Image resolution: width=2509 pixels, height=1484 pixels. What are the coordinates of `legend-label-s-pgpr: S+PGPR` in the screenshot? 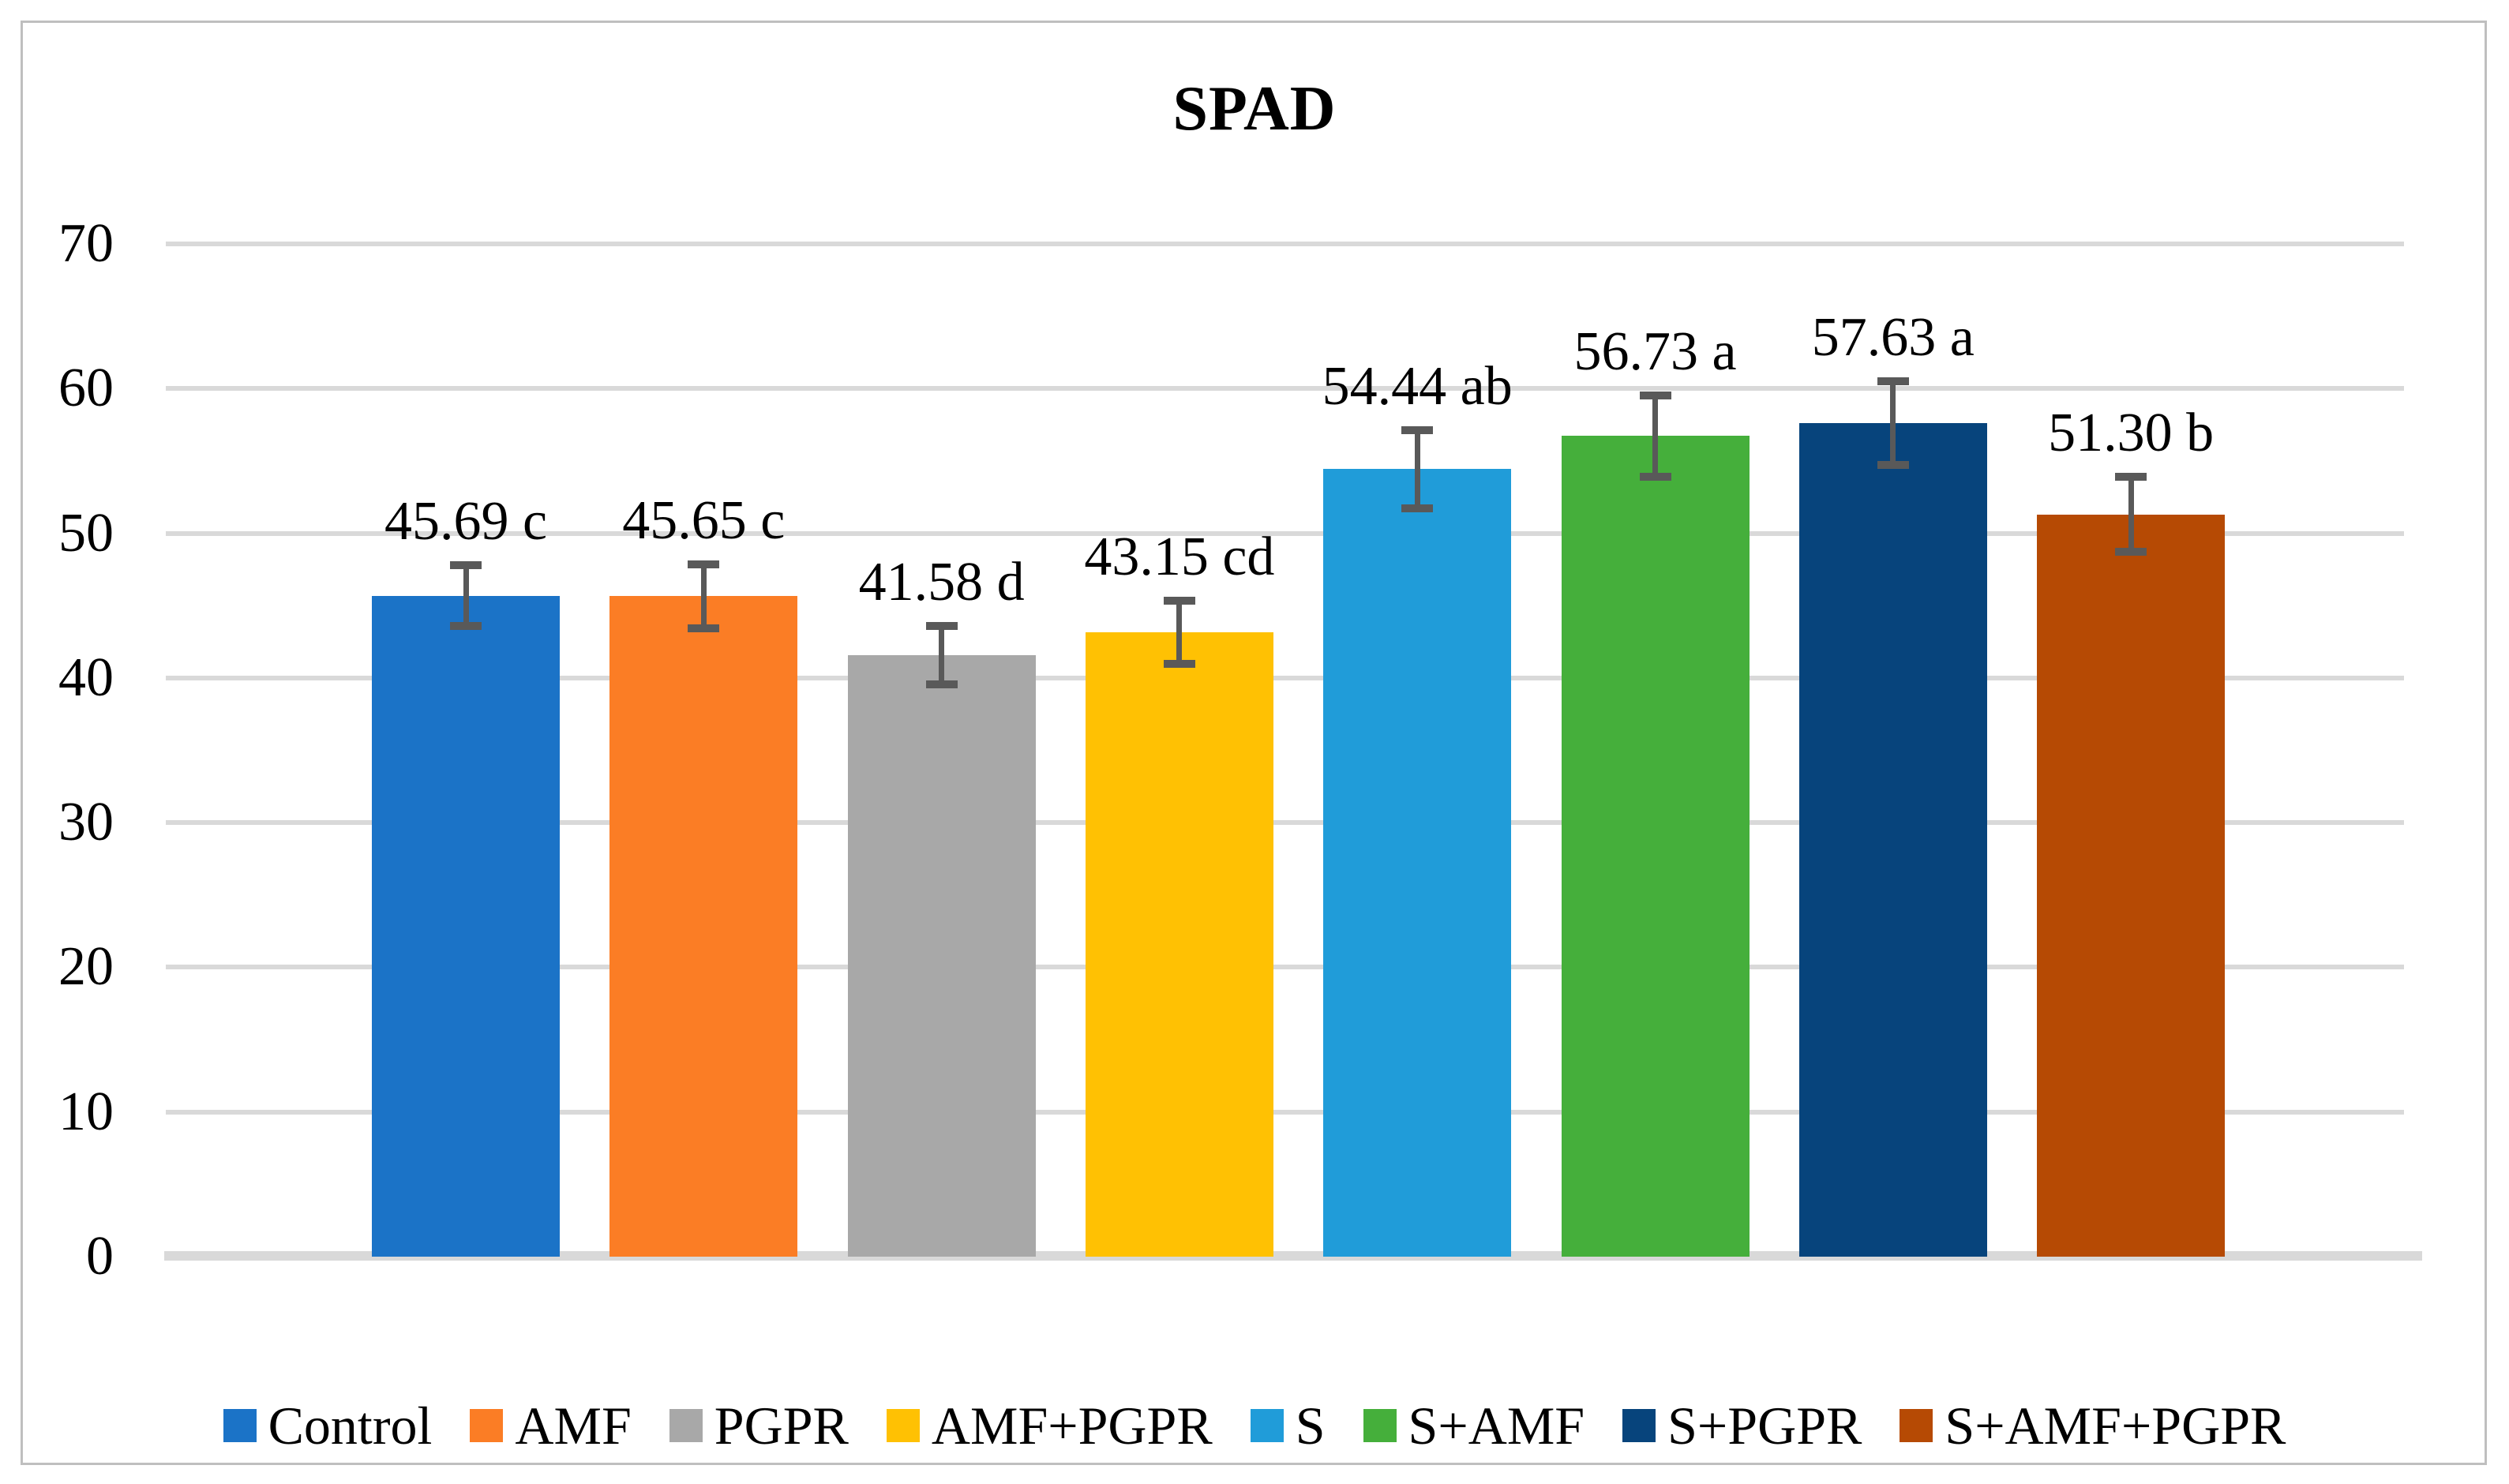 It's located at (1764, 1426).